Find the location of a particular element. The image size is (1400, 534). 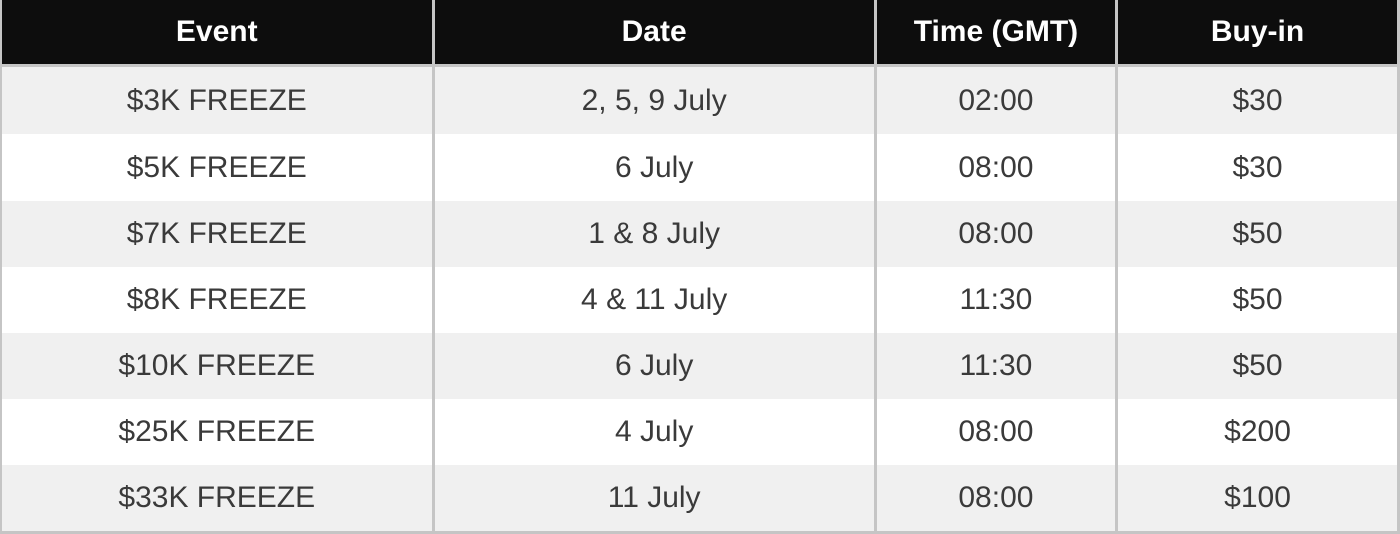

cell-event: $7K FREEZE is located at coordinates (216, 233).